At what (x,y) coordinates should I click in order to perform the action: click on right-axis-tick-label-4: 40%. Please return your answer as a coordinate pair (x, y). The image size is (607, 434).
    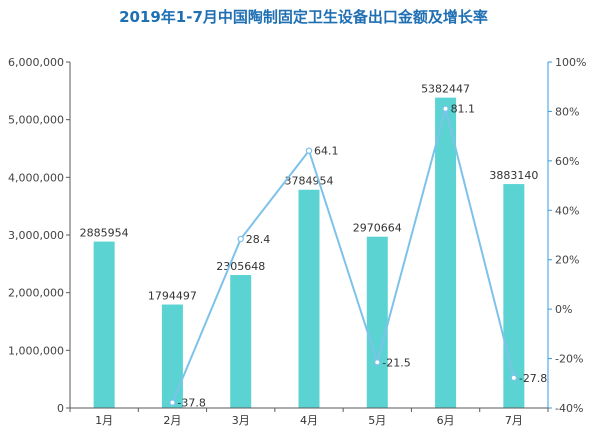
    Looking at the image, I should click on (567, 210).